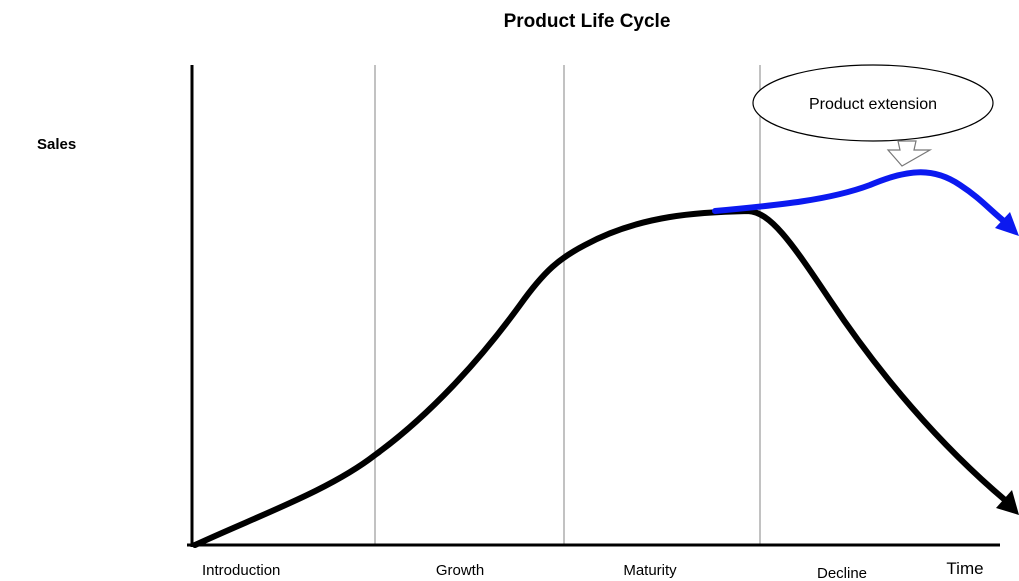 The width and height of the screenshot is (1019, 581). I want to click on stage-label: Introduction, so click(241, 570).